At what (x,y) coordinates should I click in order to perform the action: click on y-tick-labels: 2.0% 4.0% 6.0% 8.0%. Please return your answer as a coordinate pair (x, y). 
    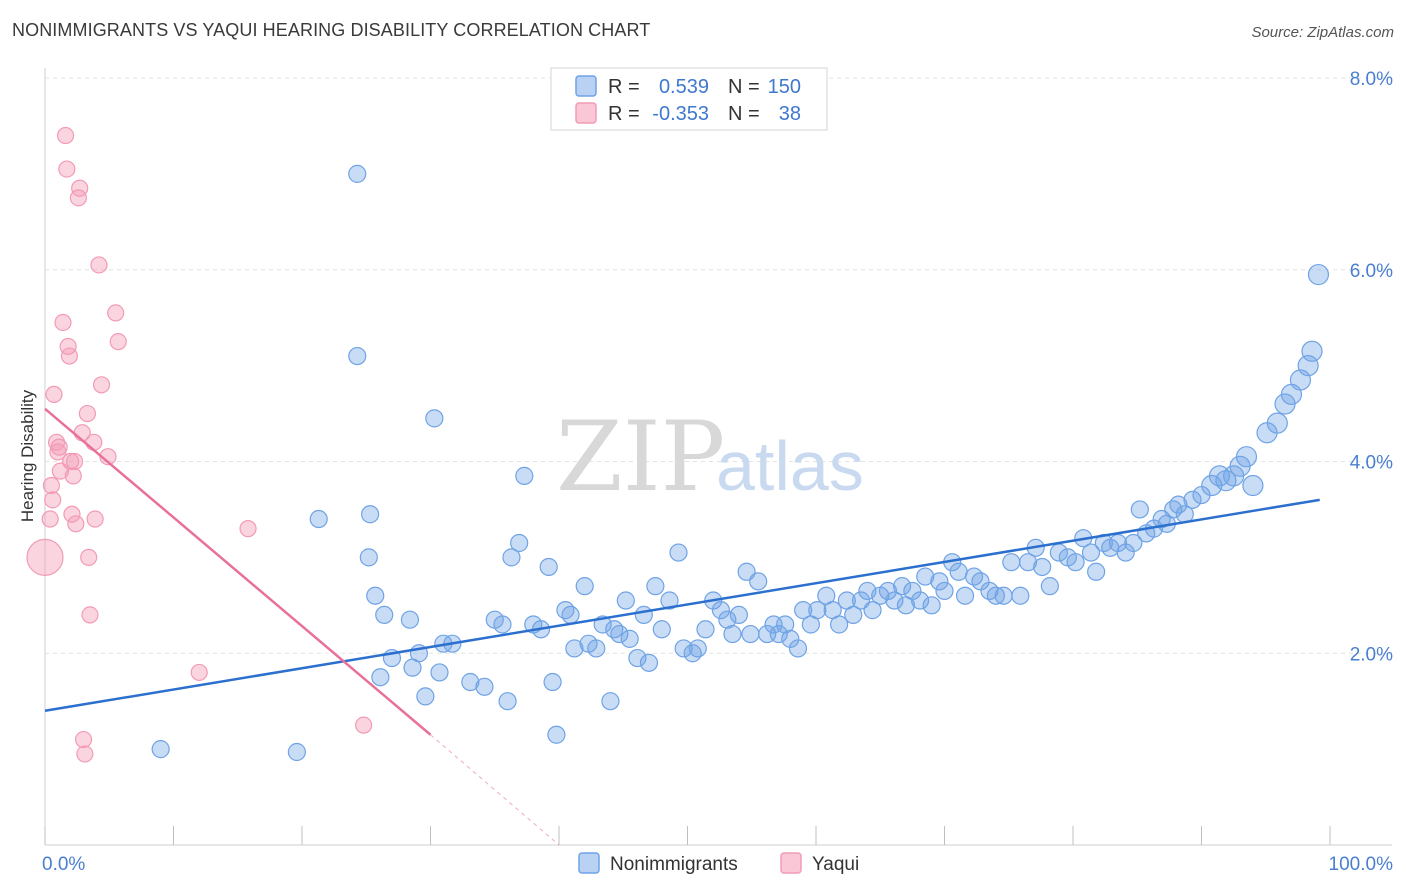
    Looking at the image, I should click on (1371, 367).